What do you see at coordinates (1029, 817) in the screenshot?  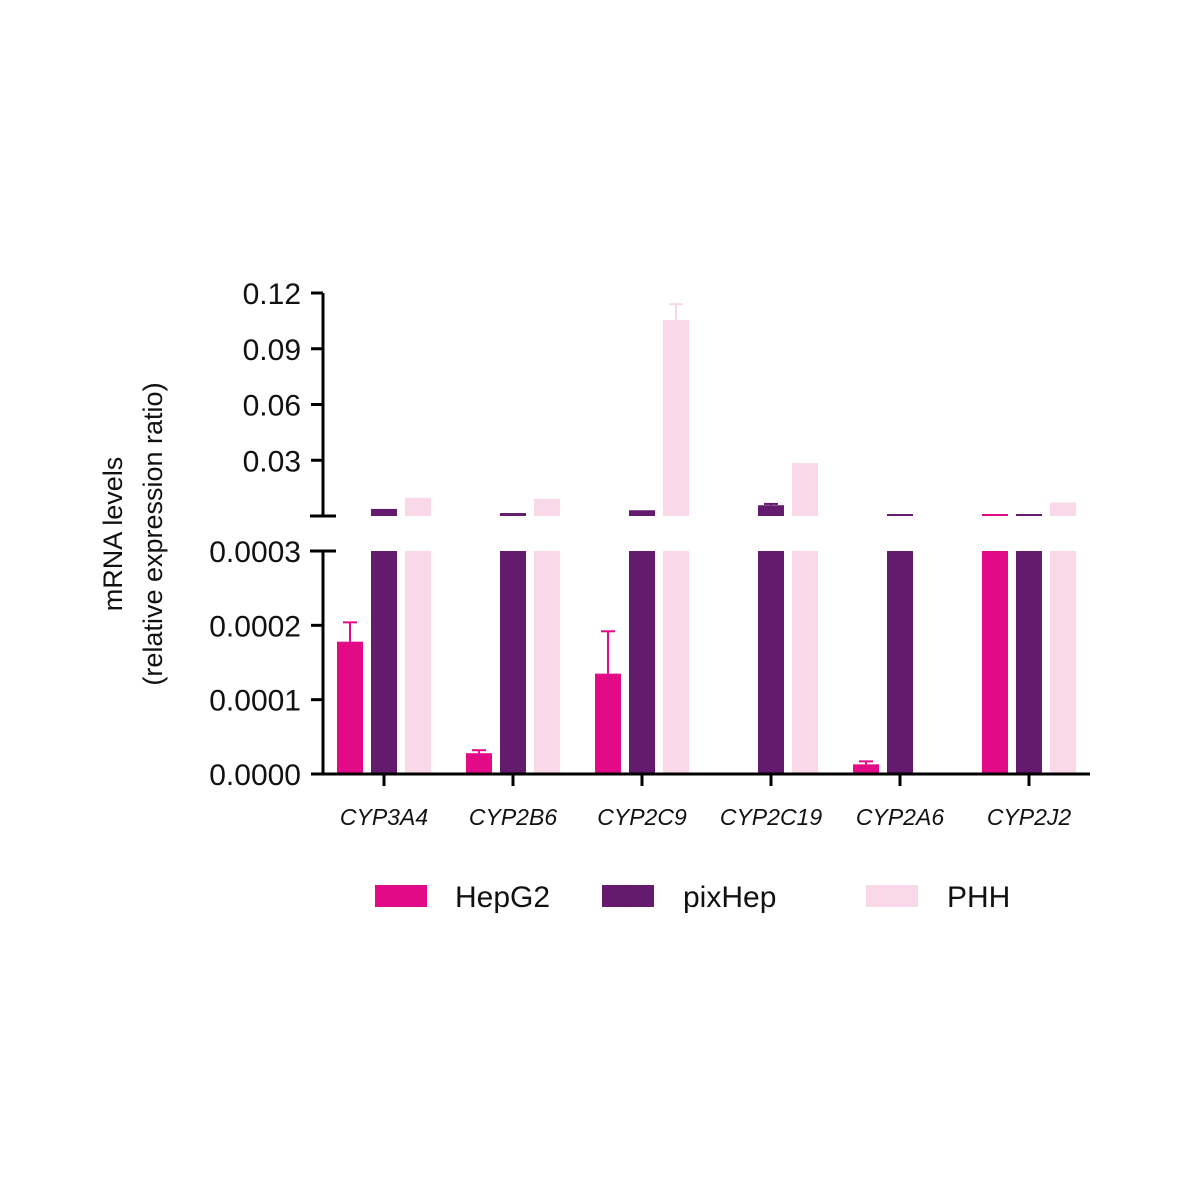 I see `x-tick-label-cyp2j2: CYP2J2` at bounding box center [1029, 817].